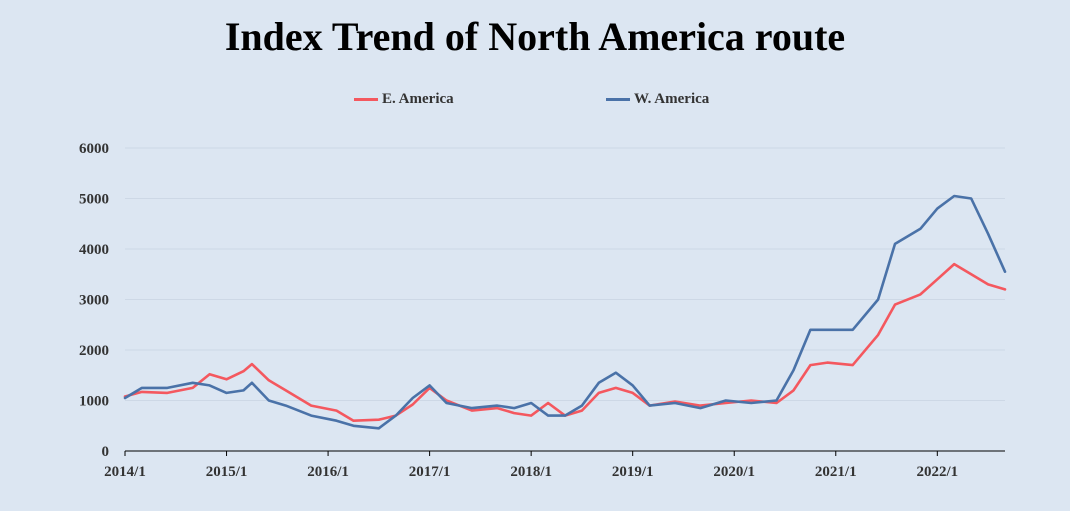  What do you see at coordinates (734, 472) in the screenshot?
I see `x-tick-label: 2020/1` at bounding box center [734, 472].